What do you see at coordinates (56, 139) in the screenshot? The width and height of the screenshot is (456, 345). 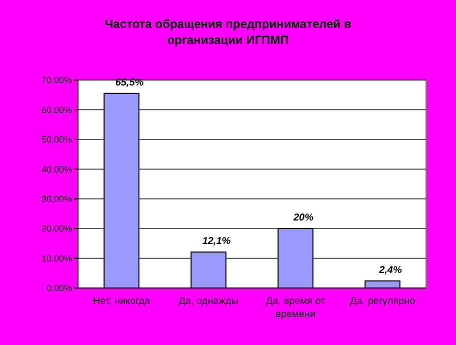 I see `y-tick-label: 50,00%` at bounding box center [56, 139].